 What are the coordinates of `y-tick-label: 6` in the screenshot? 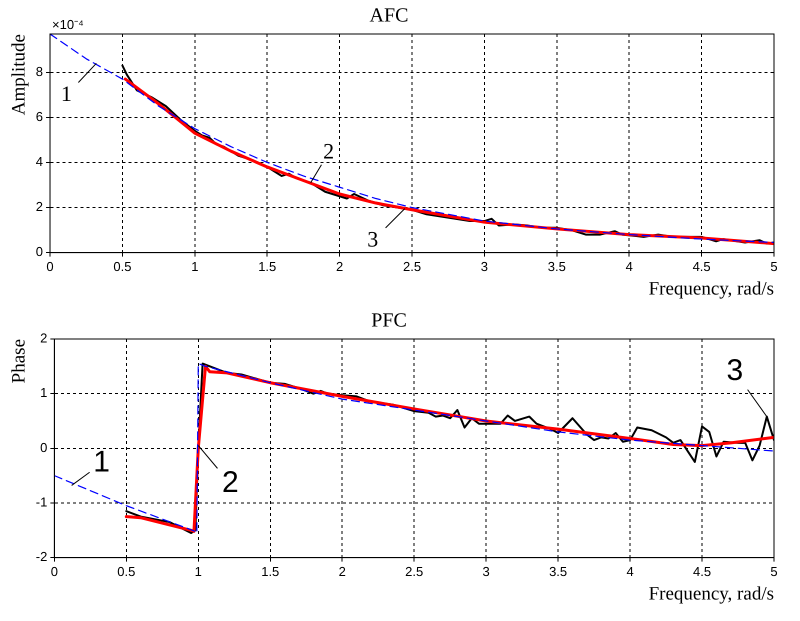 It's located at (40, 116).